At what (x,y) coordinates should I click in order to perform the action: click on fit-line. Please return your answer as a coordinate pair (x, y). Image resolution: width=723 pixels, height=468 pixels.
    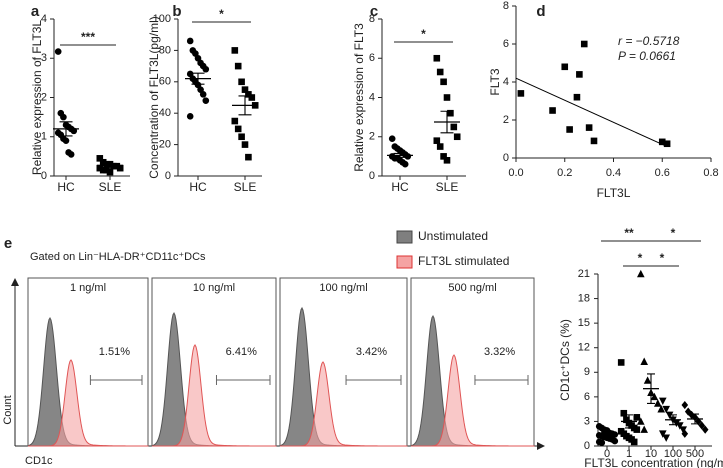
    Looking at the image, I should click on (591, 112).